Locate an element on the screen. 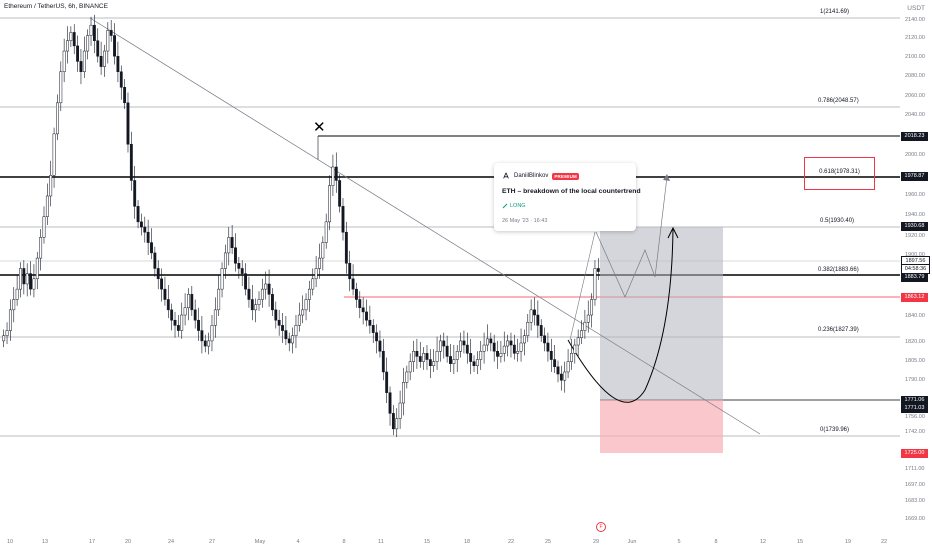 The width and height of the screenshot is (932, 550). time-tick-label: 8 is located at coordinates (716, 542).